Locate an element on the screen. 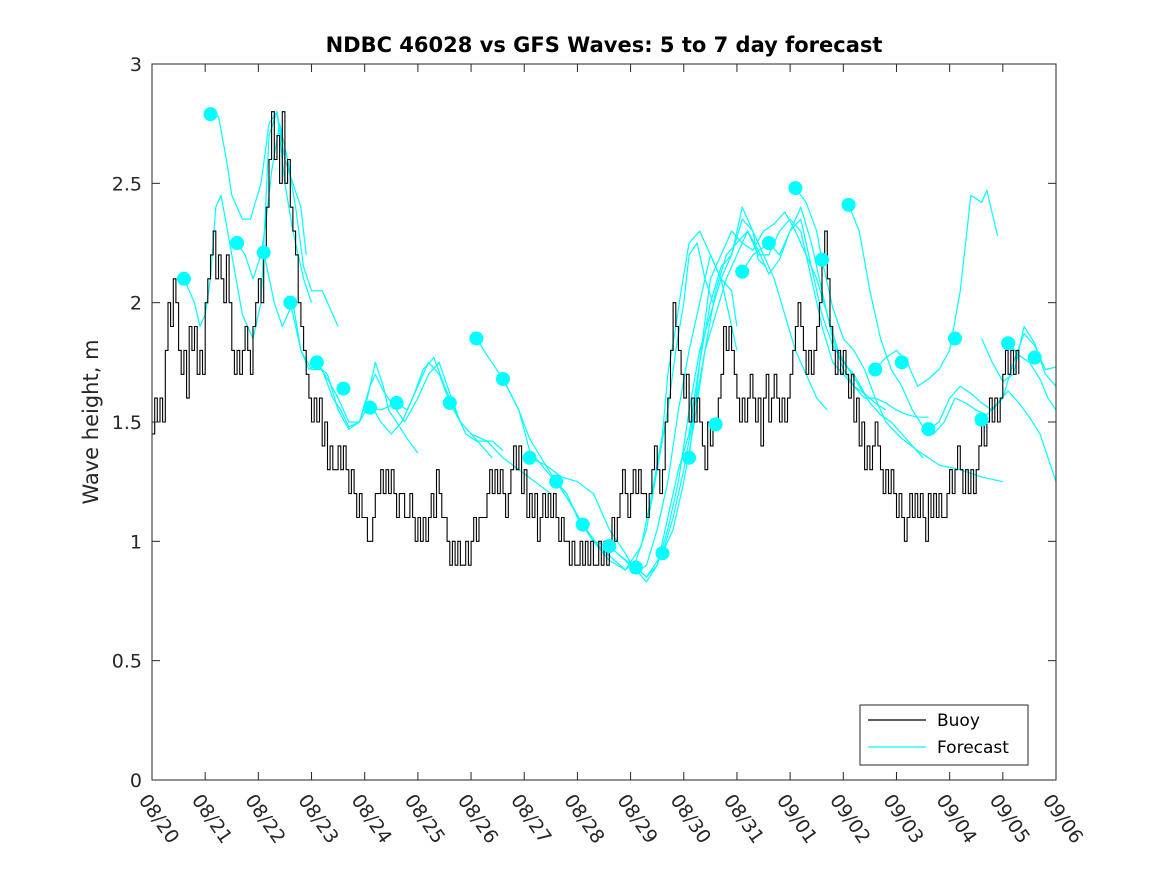 This screenshot has height=875, width=1167. y-tick-label: 2.5 is located at coordinates (127, 184).